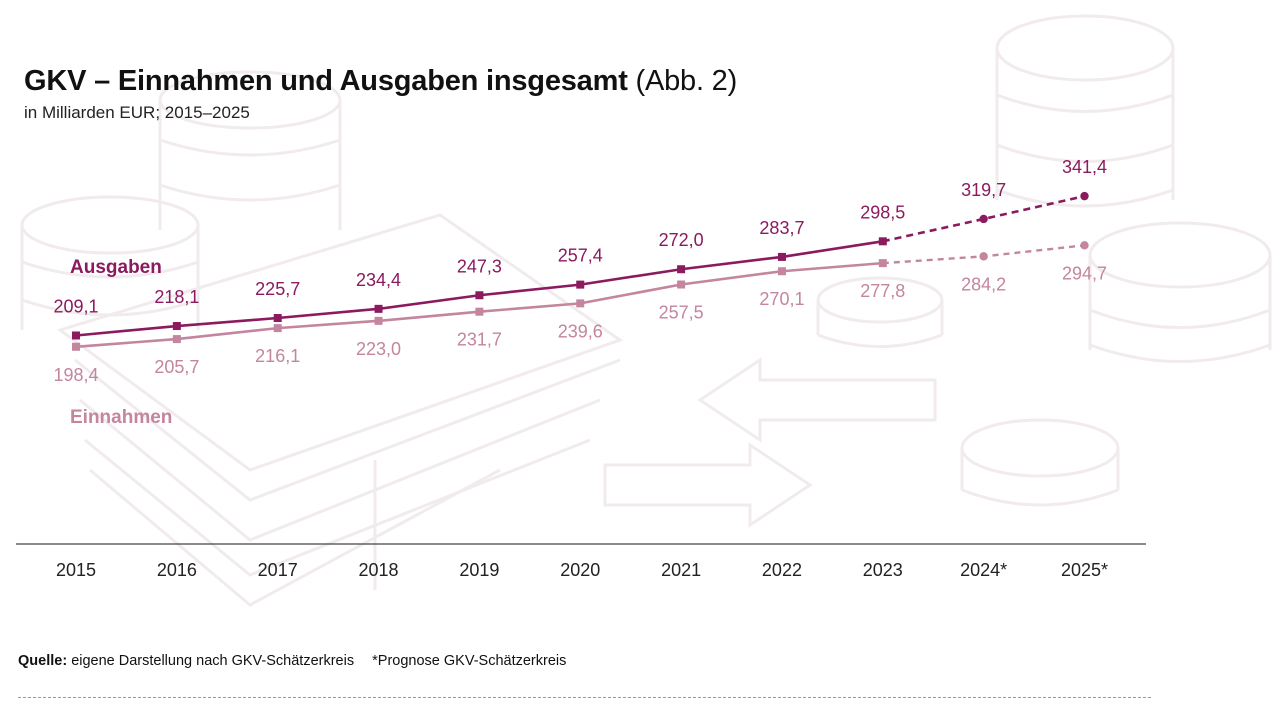  Describe the element at coordinates (580, 570) in the screenshot. I see `x-tick-label: 2020` at that location.